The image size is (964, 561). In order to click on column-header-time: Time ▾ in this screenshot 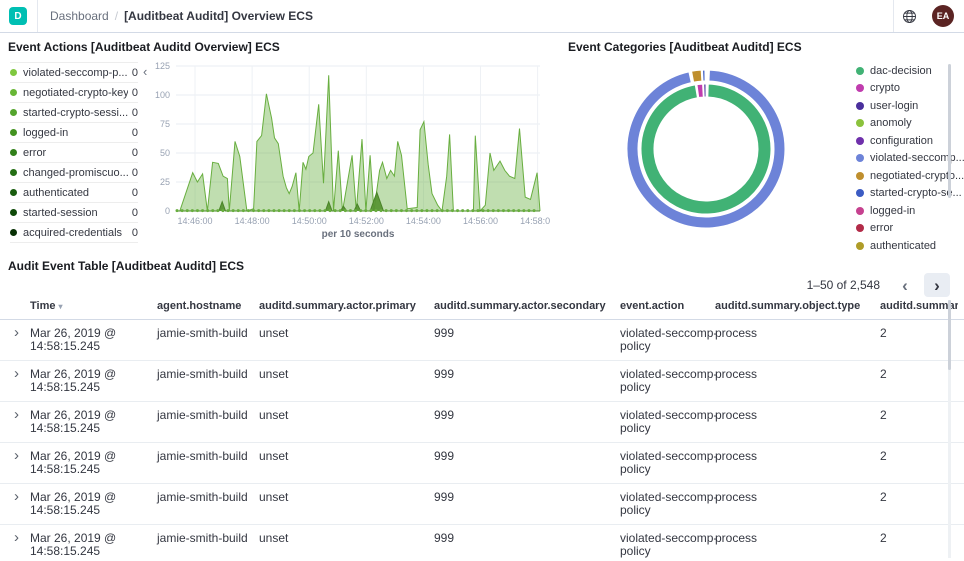, I will do `click(46, 306)`.